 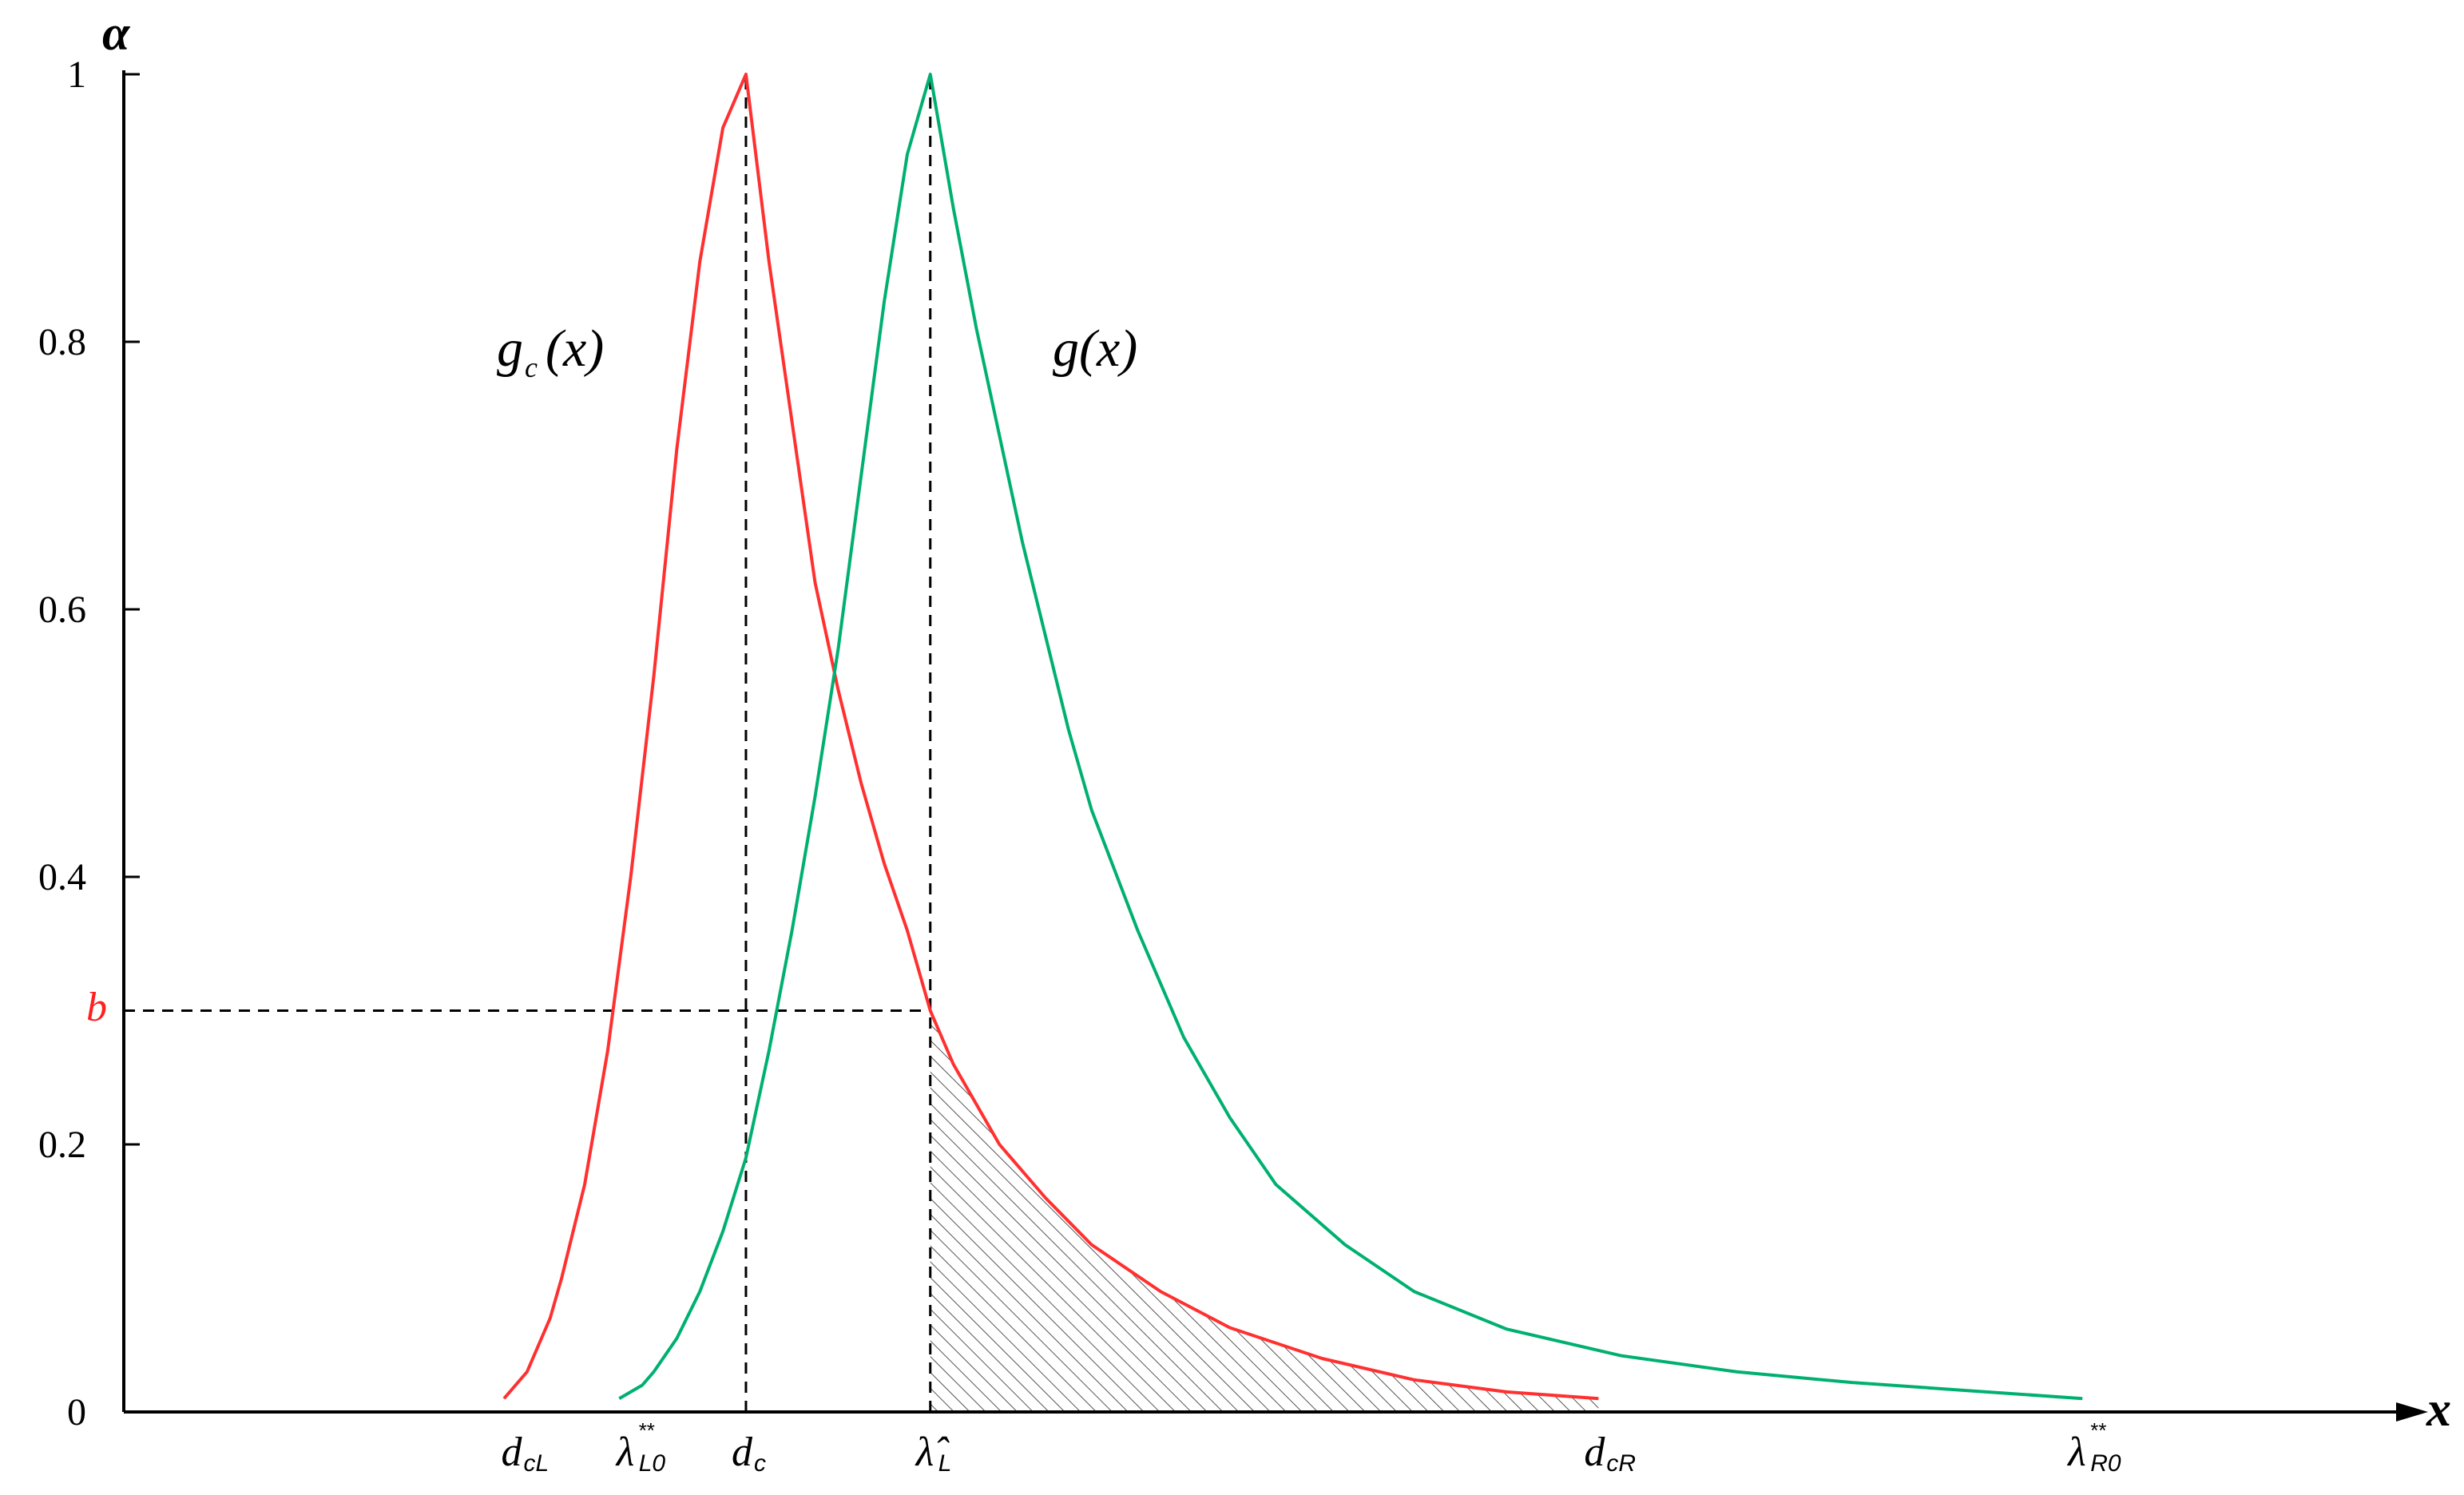 What do you see at coordinates (1108, 349) in the screenshot?
I see `series-label-g-tail: (x)` at bounding box center [1108, 349].